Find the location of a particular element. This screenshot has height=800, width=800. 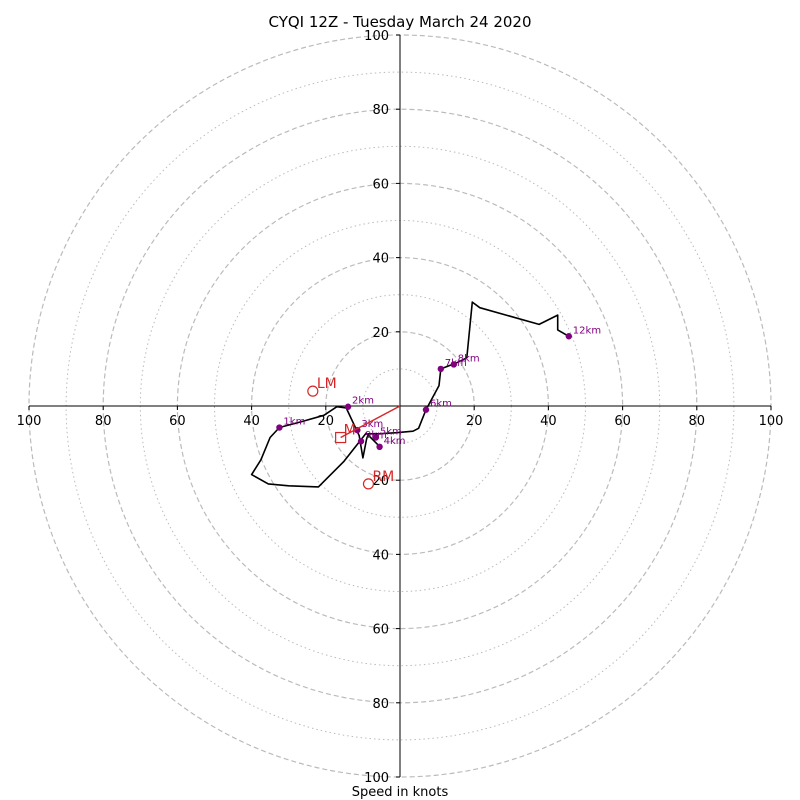

x-axis-label: Speed in knots is located at coordinates (400, 792).